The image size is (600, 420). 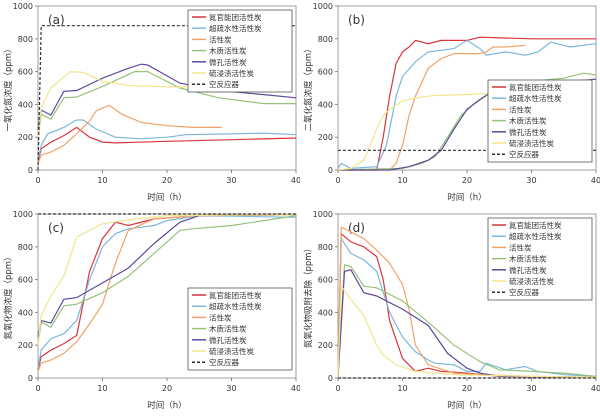 What do you see at coordinates (308, 87) in the screenshot?
I see `y-axis-label: 二氧化氮浓度（ppm）` at bounding box center [308, 87].